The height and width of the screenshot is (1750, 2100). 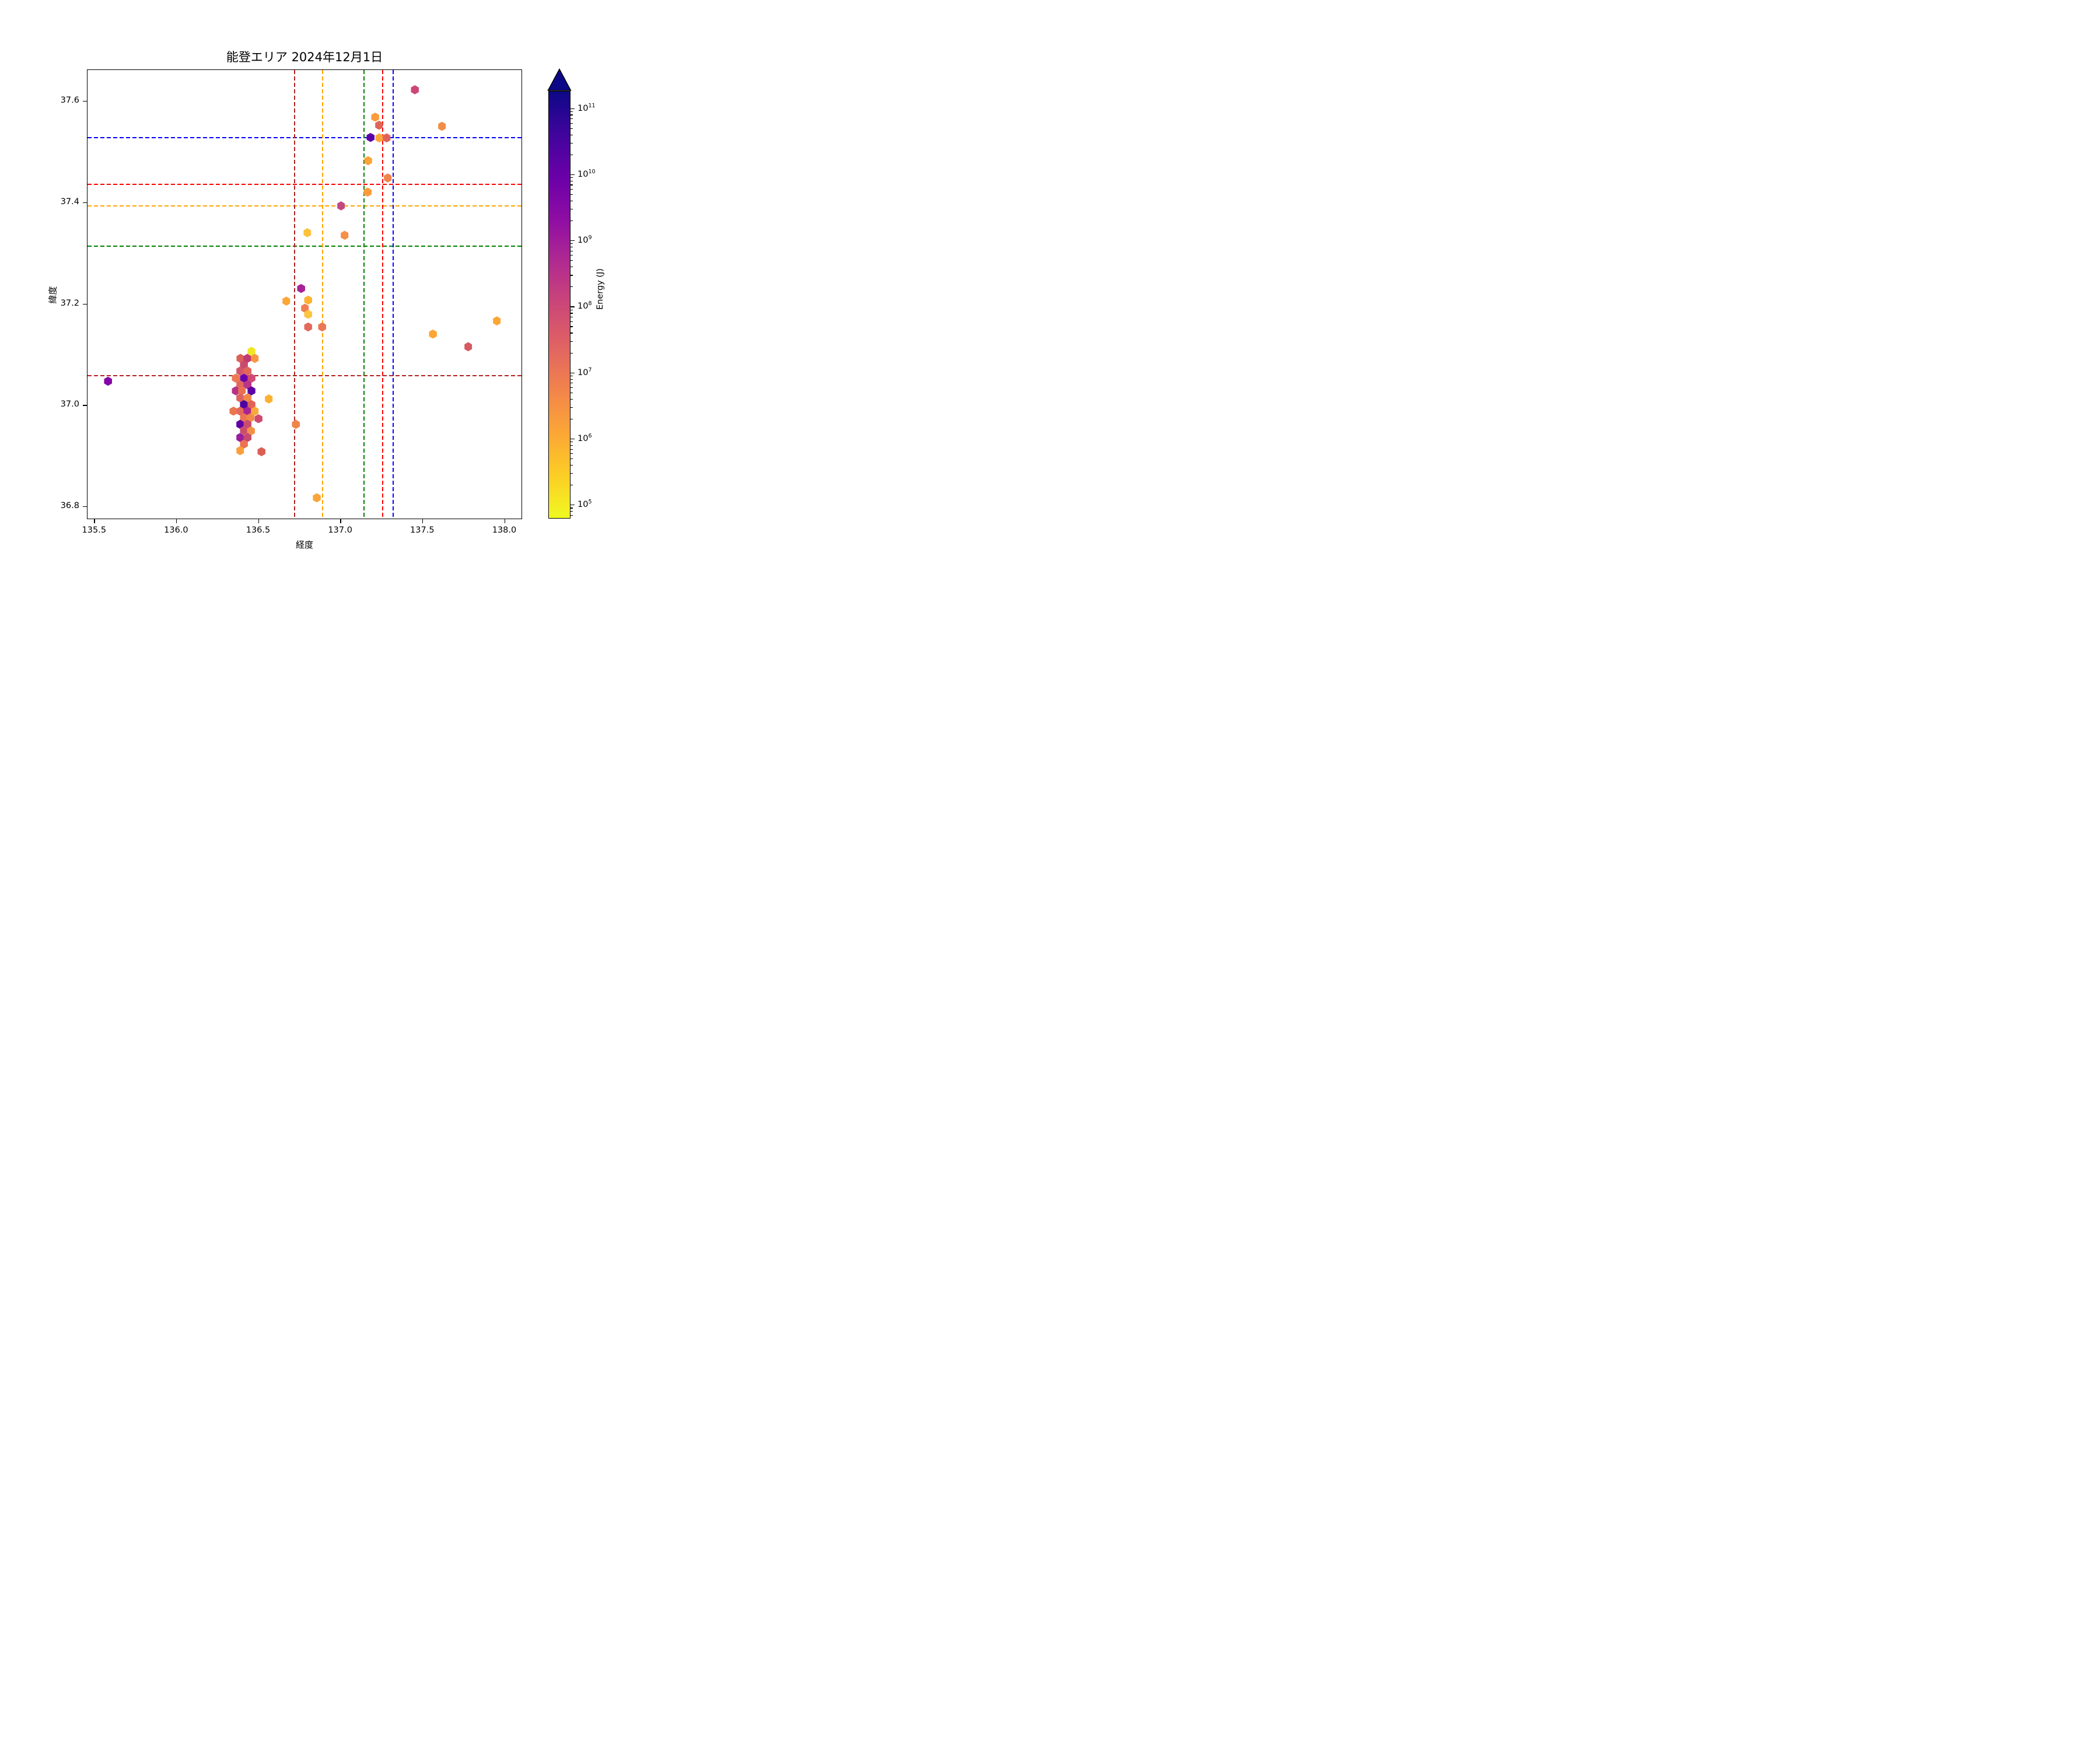 I want to click on colorbar-tick-label: 10¹¹, so click(x=587, y=107).